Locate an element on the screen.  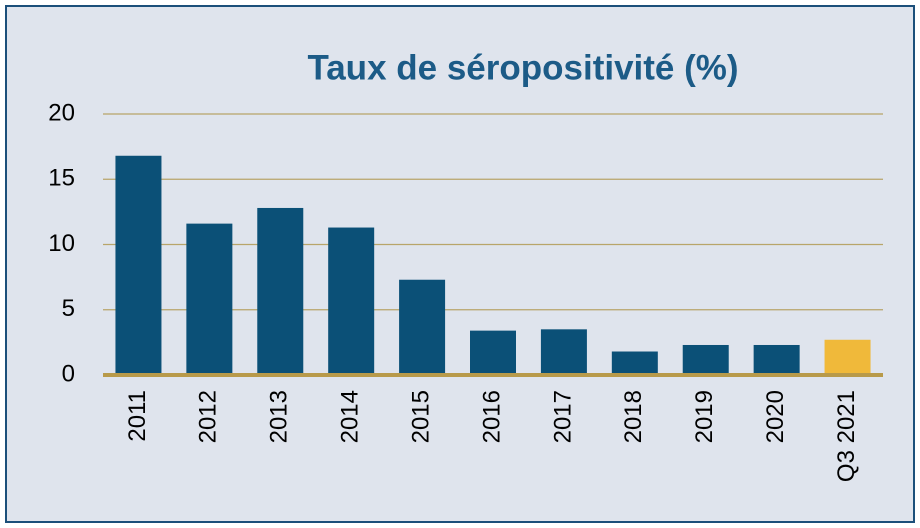
x-tick-label: 2014 is located at coordinates (350, 416).